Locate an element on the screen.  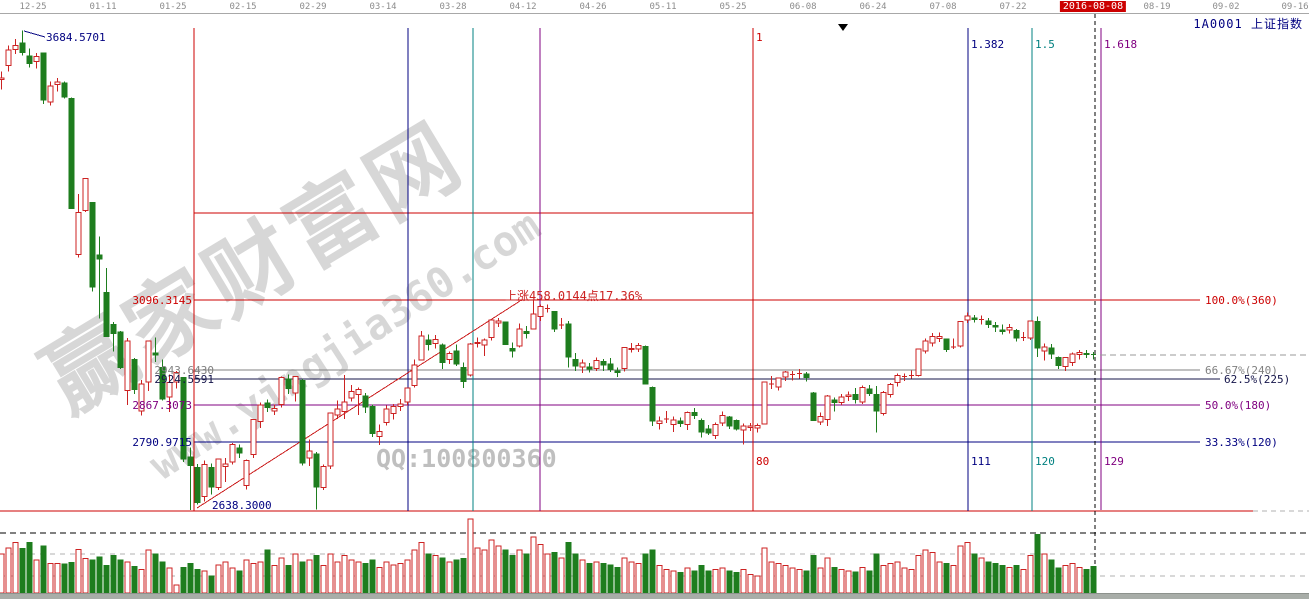
date-label: 08-19 is located at coordinates (1157, 7).